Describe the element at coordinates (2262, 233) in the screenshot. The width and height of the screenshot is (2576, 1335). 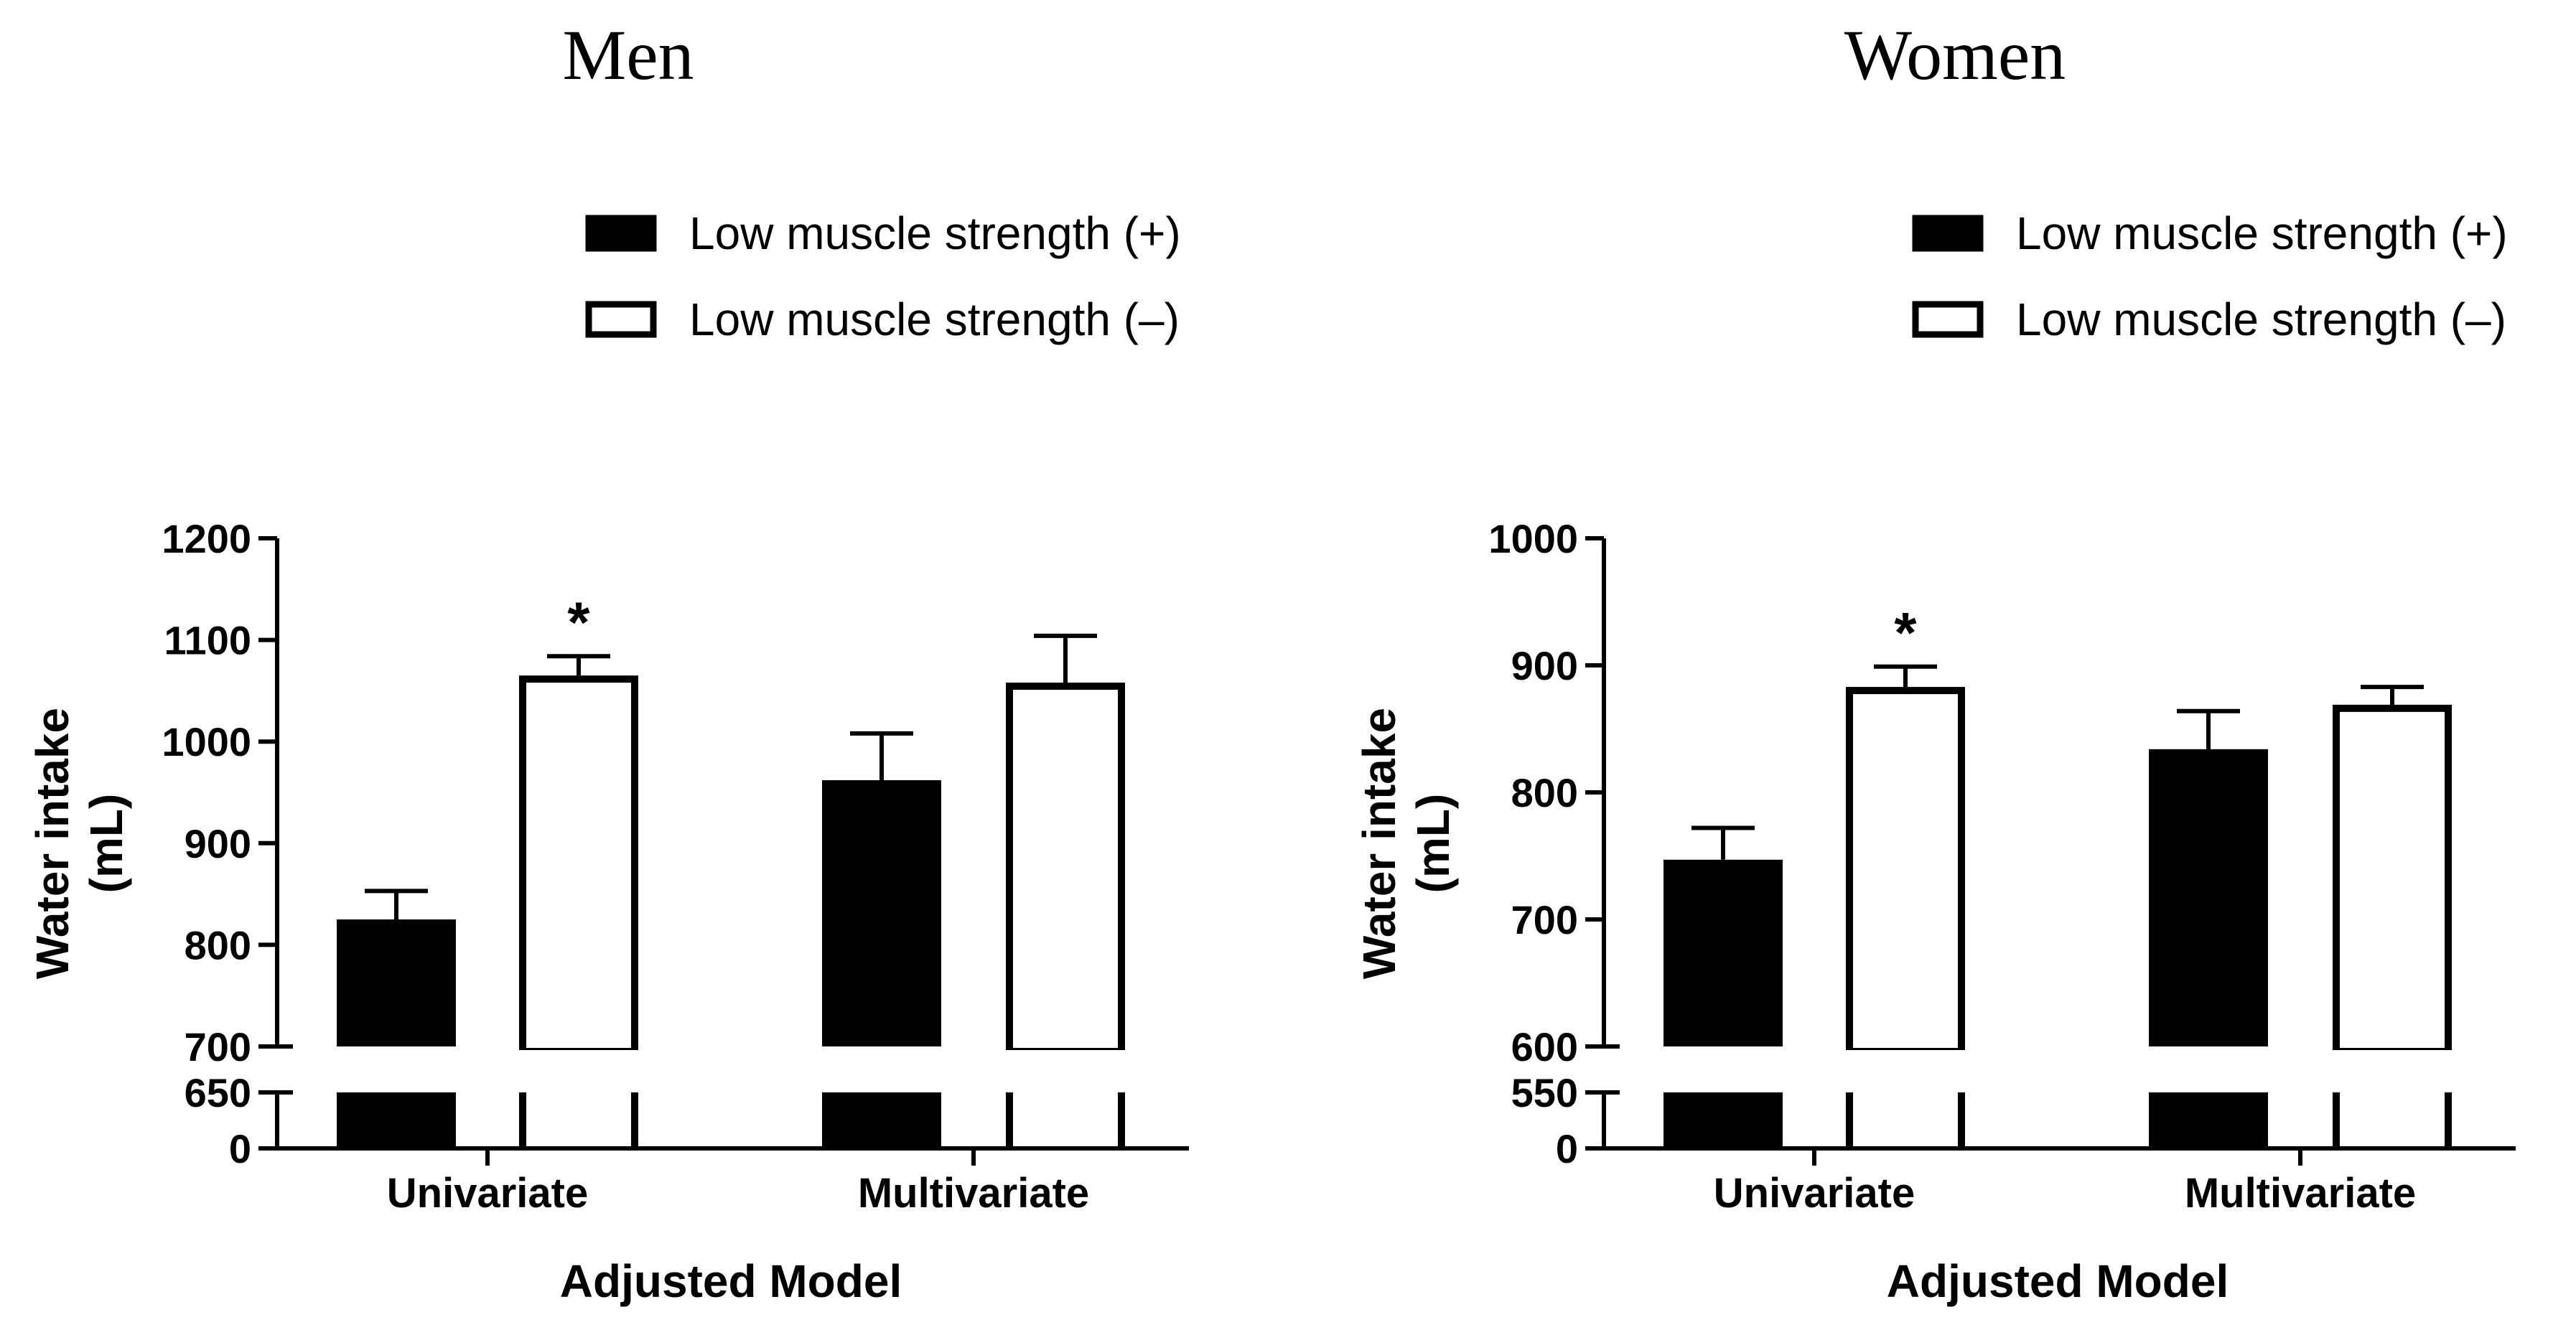
I see `chart-1-legend-label-0: Low muscle strength (+)` at that location.